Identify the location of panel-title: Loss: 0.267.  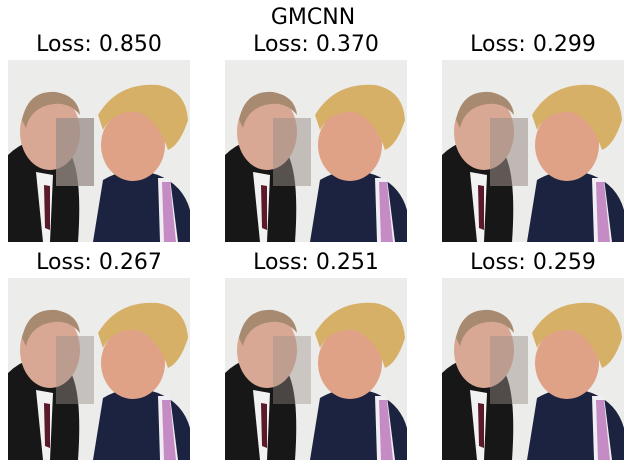
(99, 262).